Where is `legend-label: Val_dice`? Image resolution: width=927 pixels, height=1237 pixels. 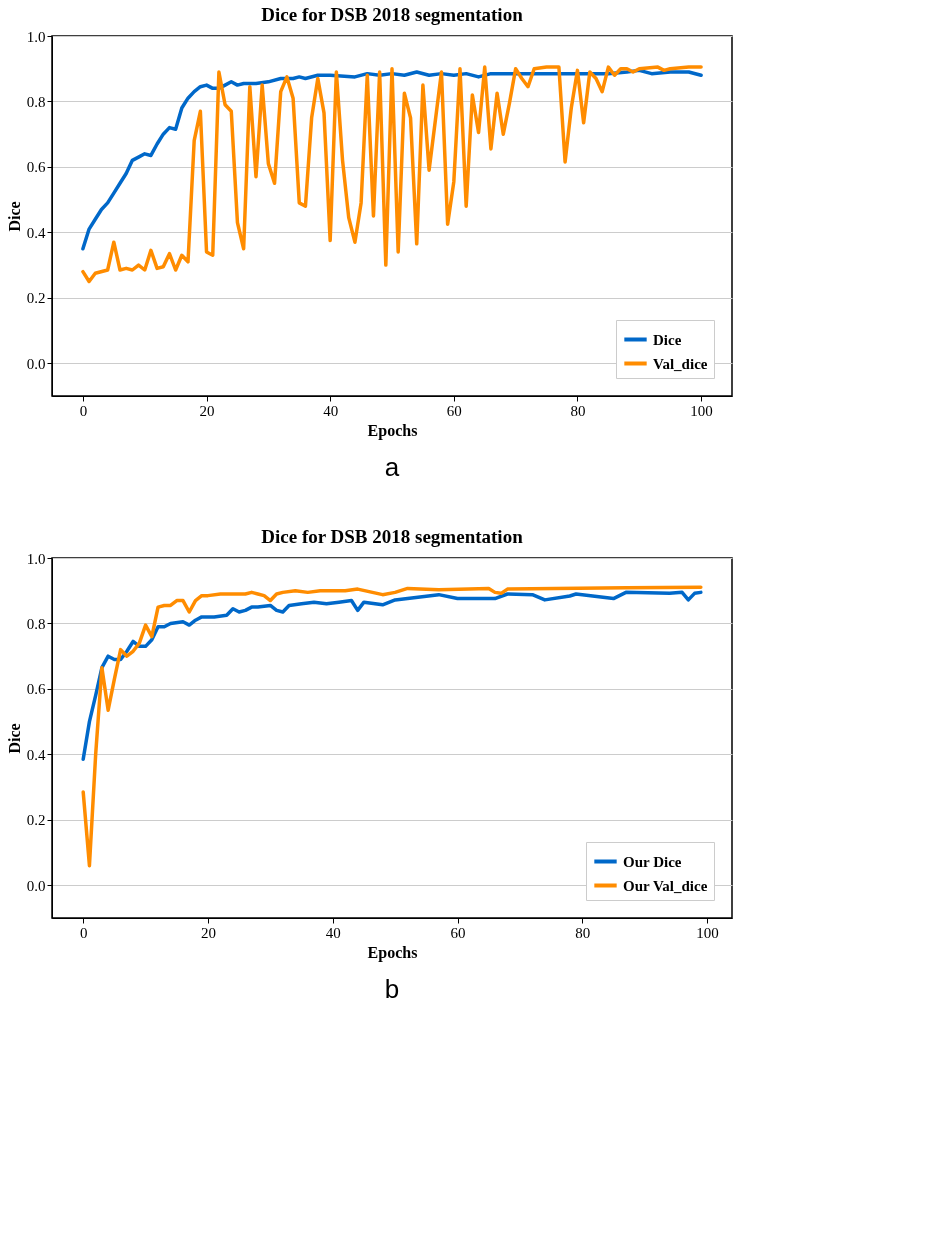
legend-label: Val_dice is located at coordinates (680, 363).